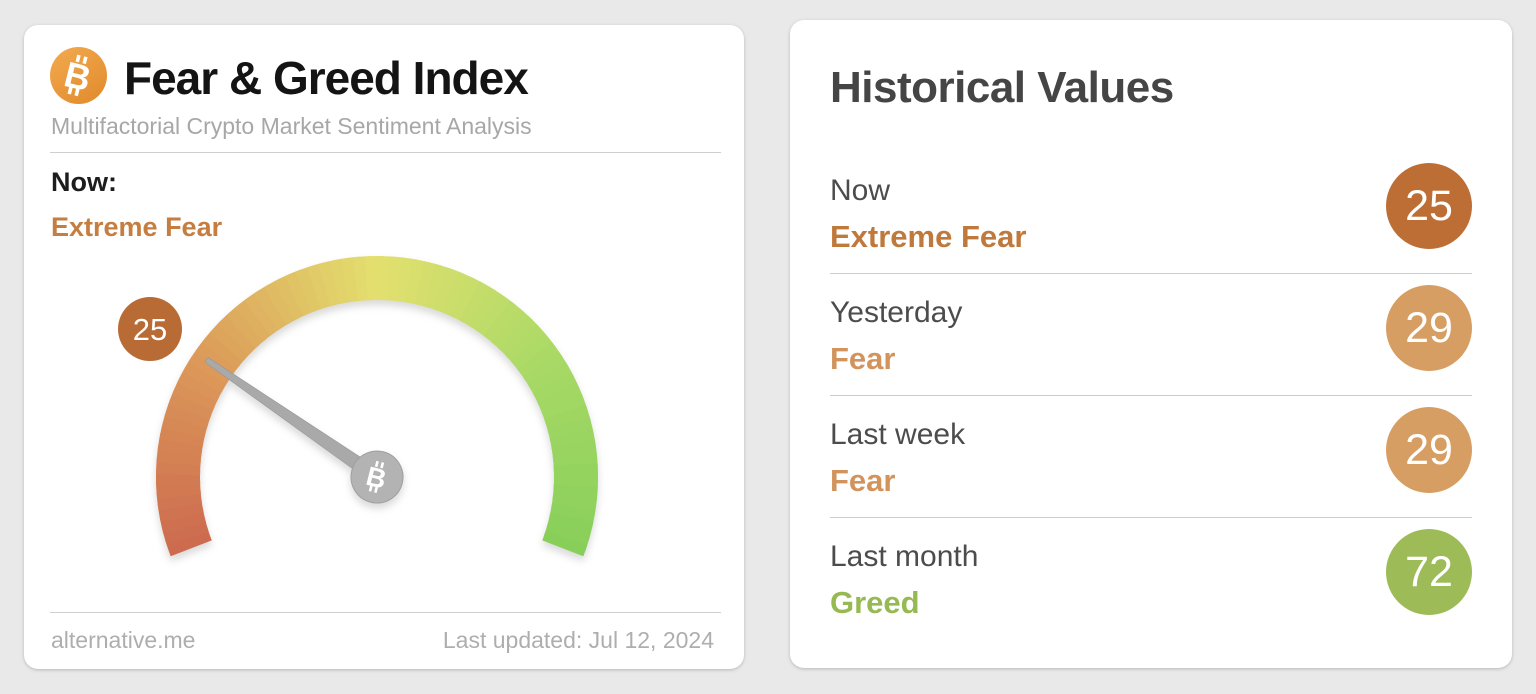  I want to click on row-period-label: Last month, so click(904, 556).